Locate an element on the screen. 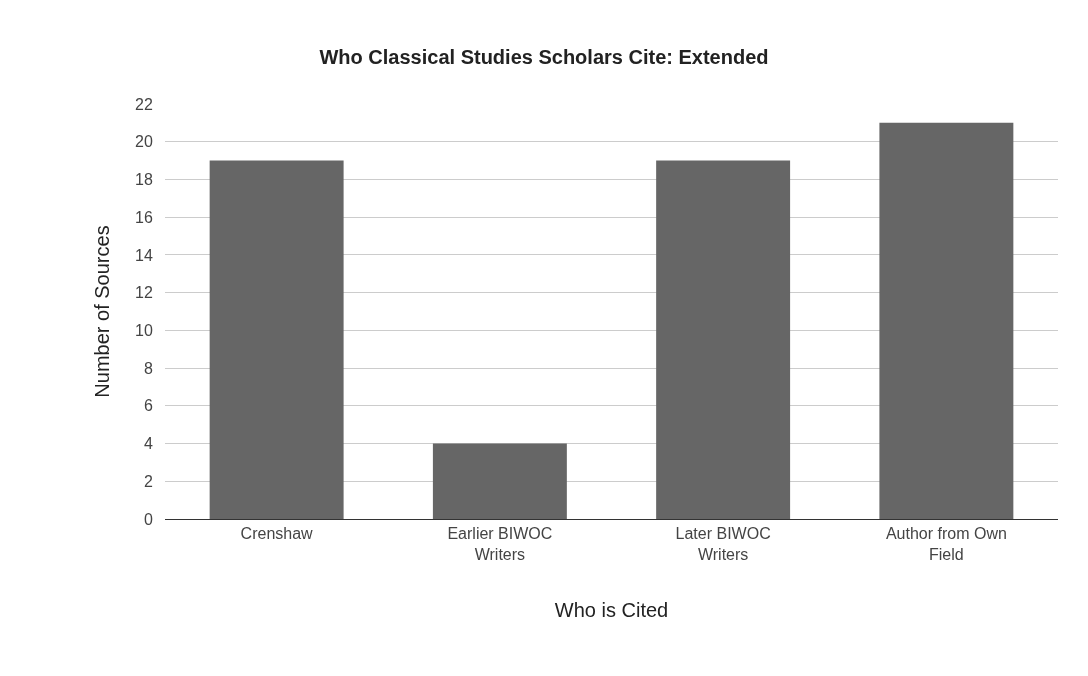  x-axis-title: Who is Cited is located at coordinates (611, 609).